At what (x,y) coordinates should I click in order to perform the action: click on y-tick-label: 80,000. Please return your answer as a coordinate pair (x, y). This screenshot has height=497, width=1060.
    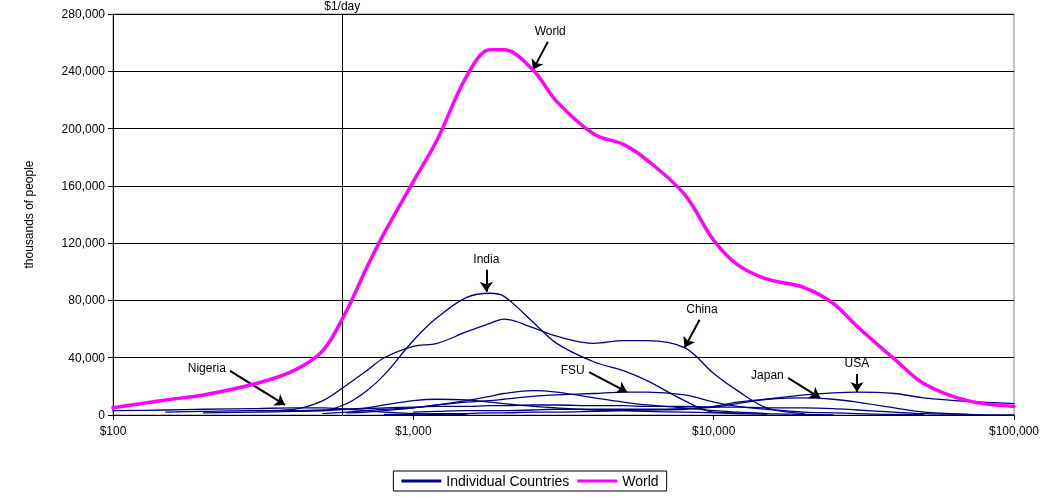
    Looking at the image, I should click on (87, 300).